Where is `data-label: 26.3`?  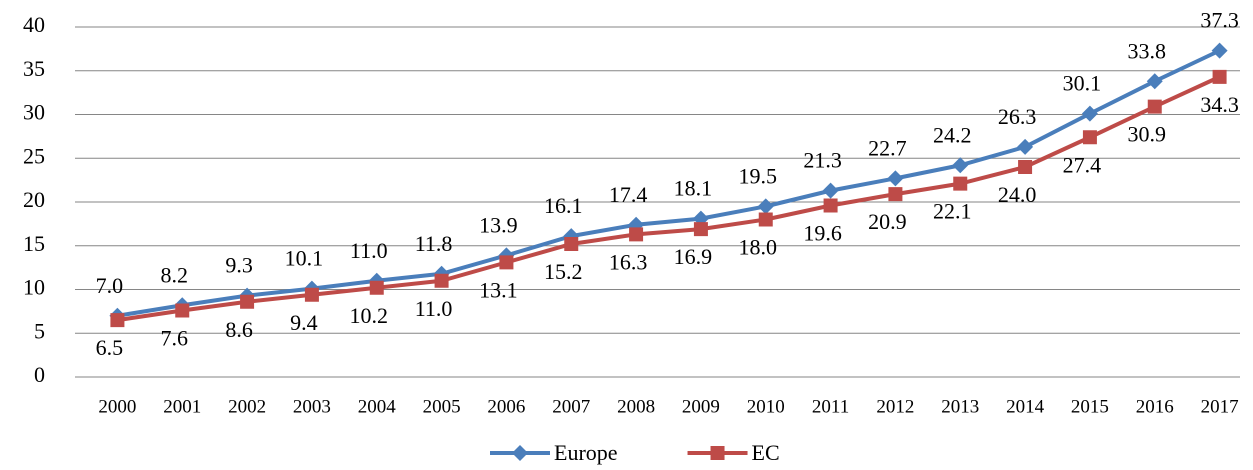 data-label: 26.3 is located at coordinates (1017, 116).